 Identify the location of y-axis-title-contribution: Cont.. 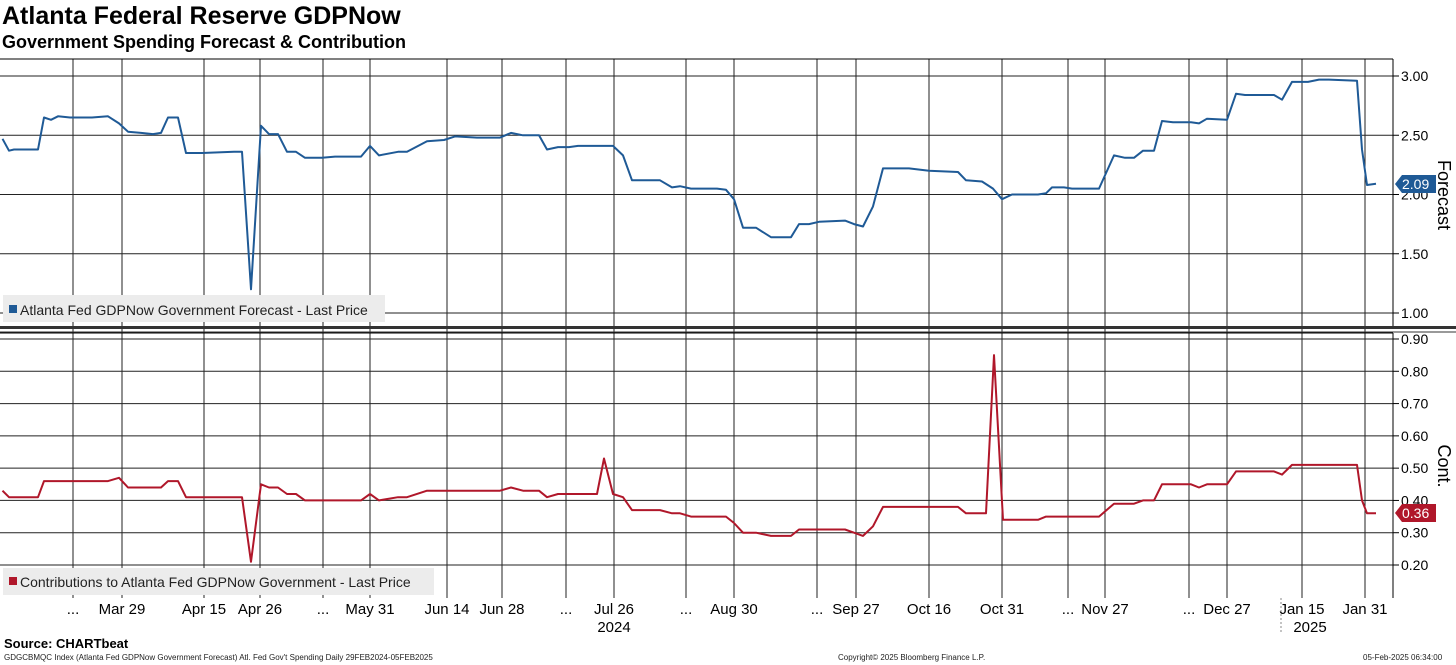
(1444, 465).